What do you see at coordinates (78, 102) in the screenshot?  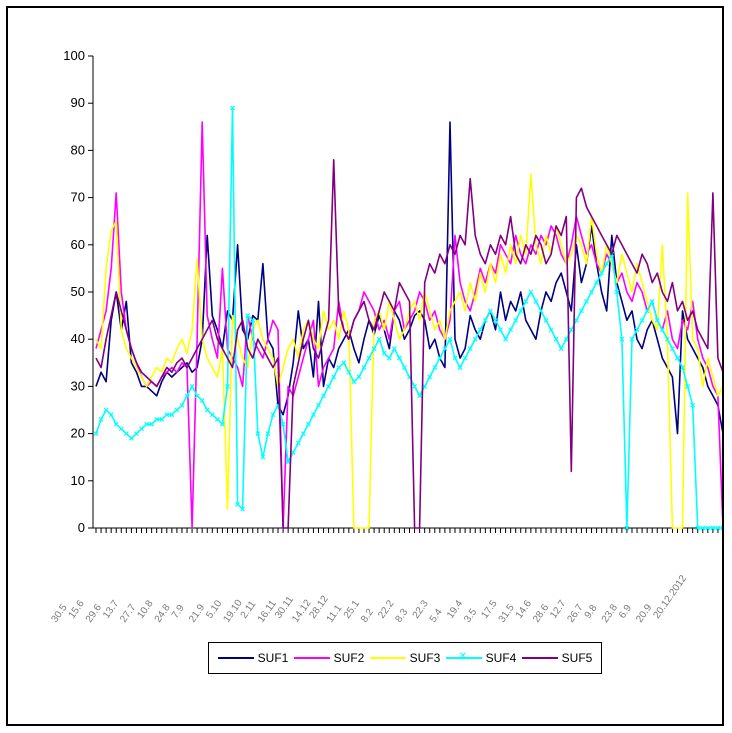 I see `y-tick-label: 90` at bounding box center [78, 102].